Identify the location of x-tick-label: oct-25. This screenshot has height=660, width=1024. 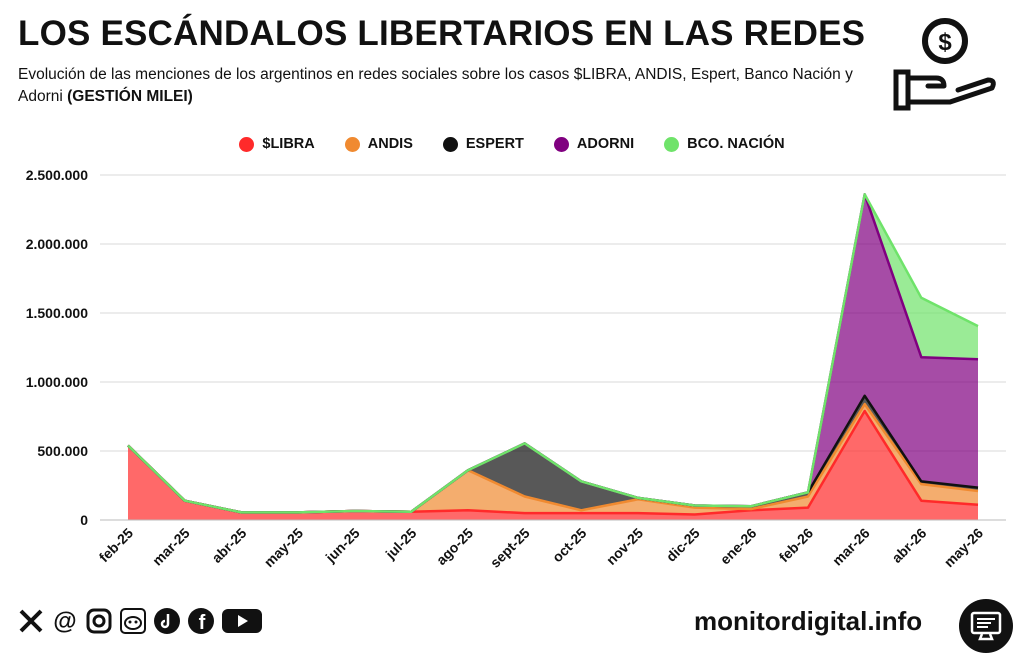
(569, 545).